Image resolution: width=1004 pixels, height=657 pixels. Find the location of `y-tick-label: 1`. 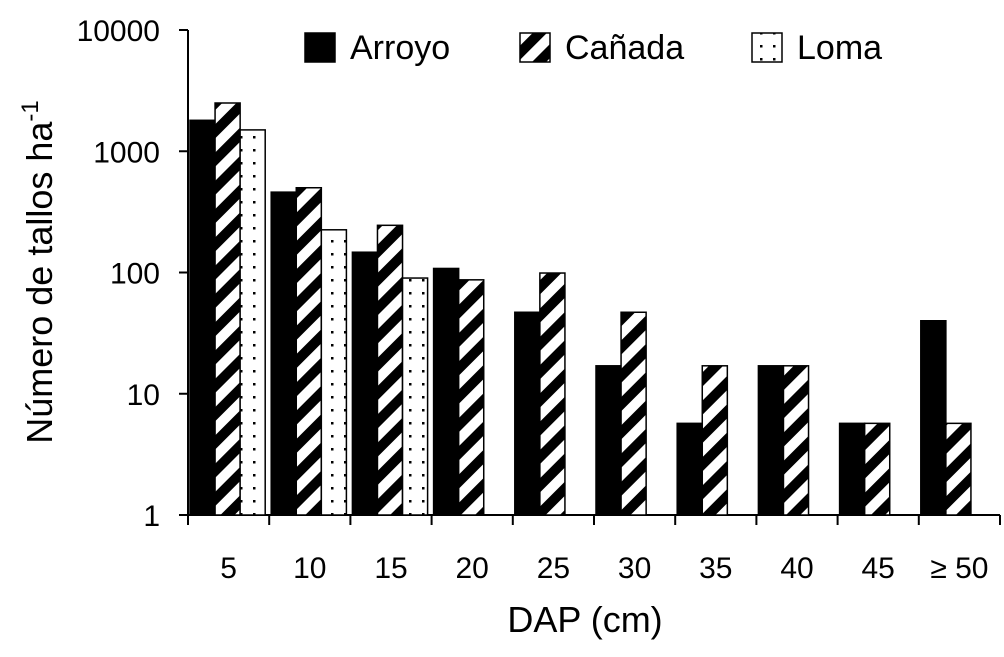

y-tick-label: 1 is located at coordinates (151, 516).